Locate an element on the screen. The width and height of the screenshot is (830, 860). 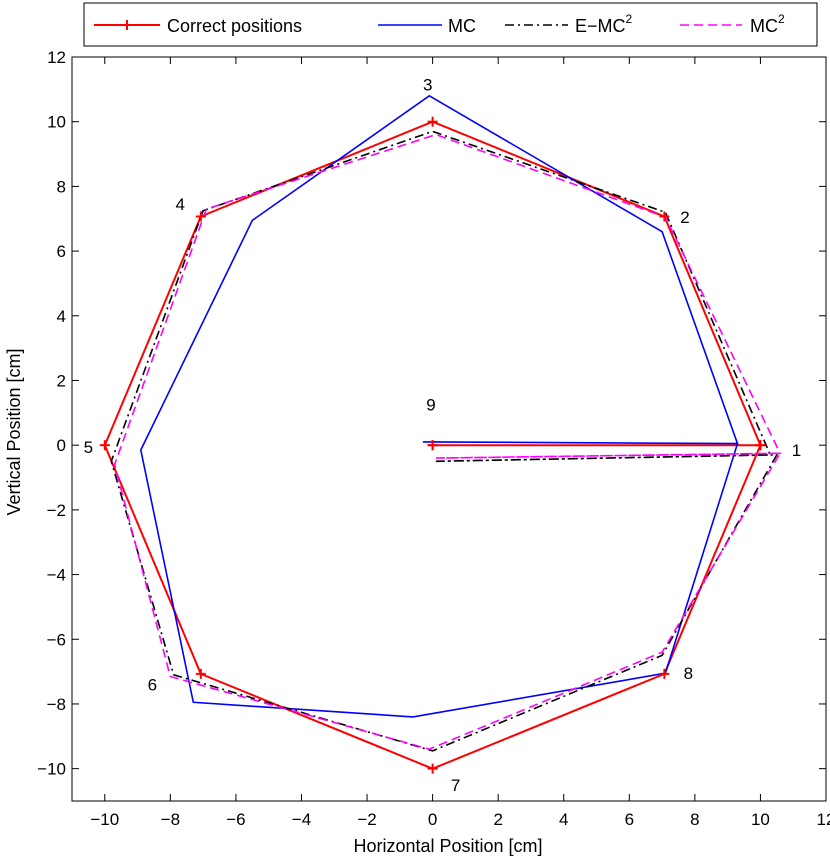
x-tick-label: −10 is located at coordinates (104, 819).